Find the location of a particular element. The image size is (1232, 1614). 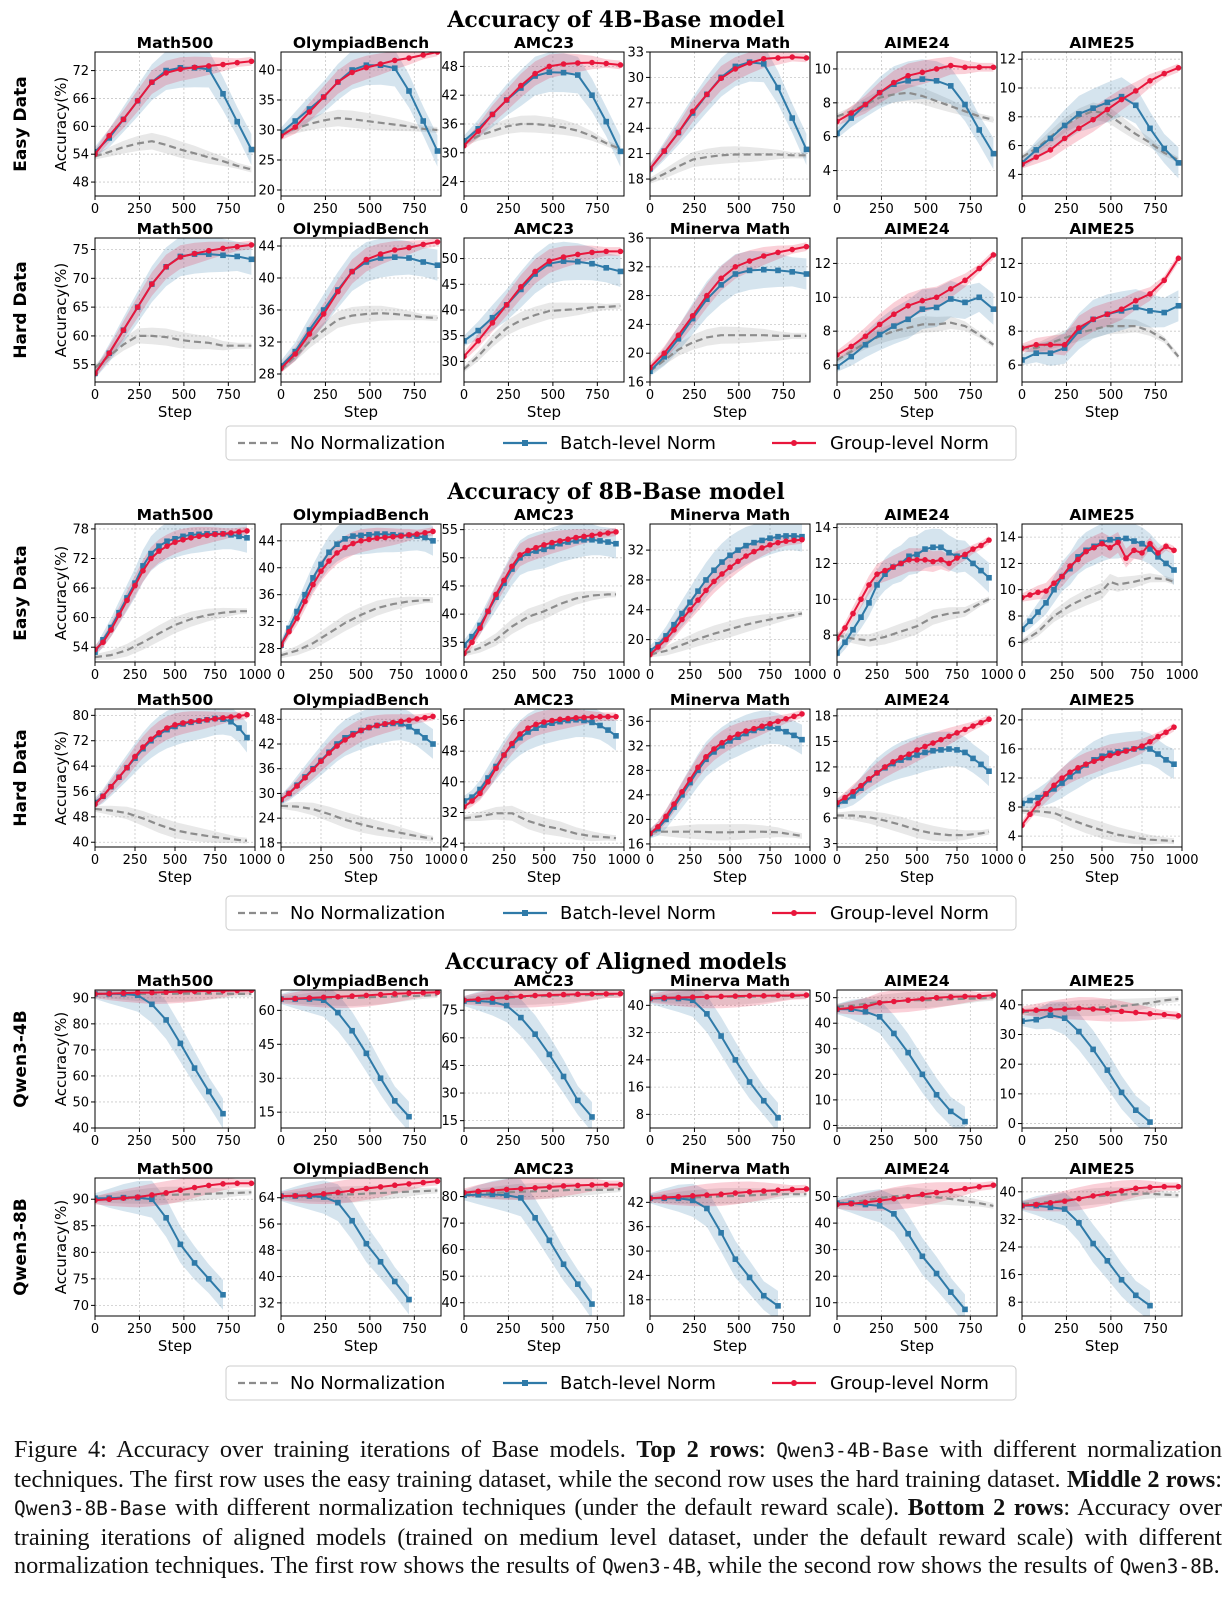

section-title: Accuracy of 4B-Base model is located at coordinates (615, 20).